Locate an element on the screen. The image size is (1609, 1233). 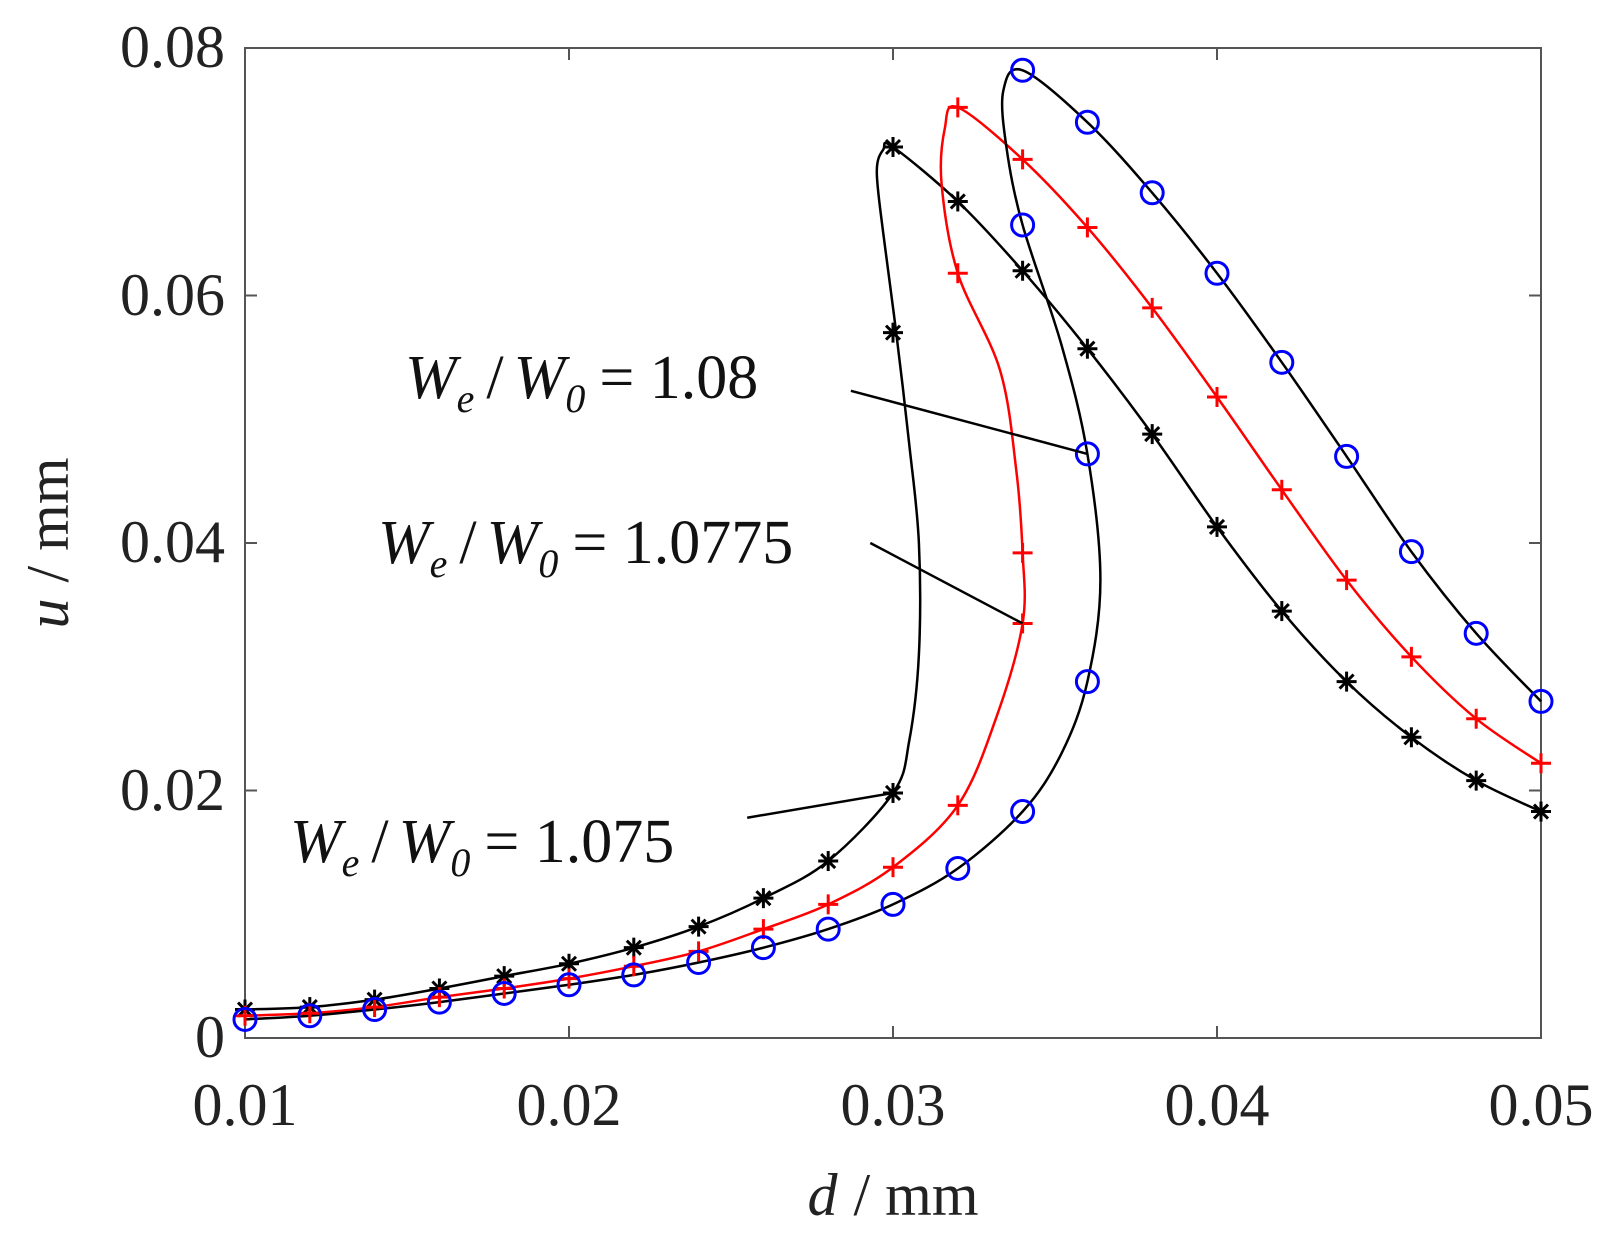
x-tick-labels: 0.01 0.02 0.03 0.04 0.05 is located at coordinates (893, 1105).